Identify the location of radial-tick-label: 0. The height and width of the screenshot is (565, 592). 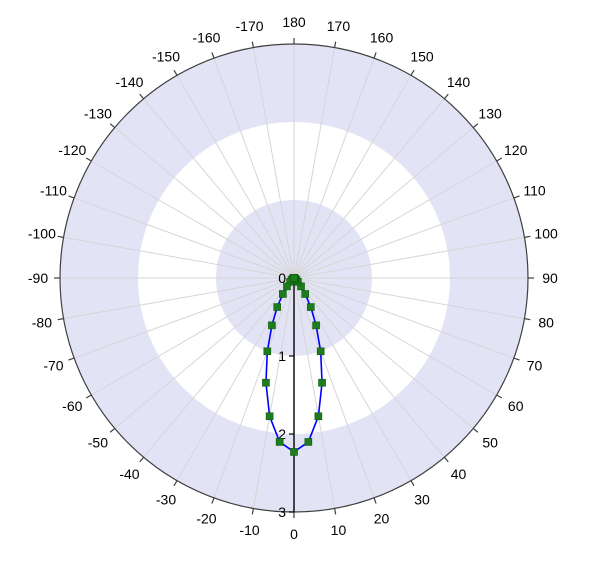
(282, 278).